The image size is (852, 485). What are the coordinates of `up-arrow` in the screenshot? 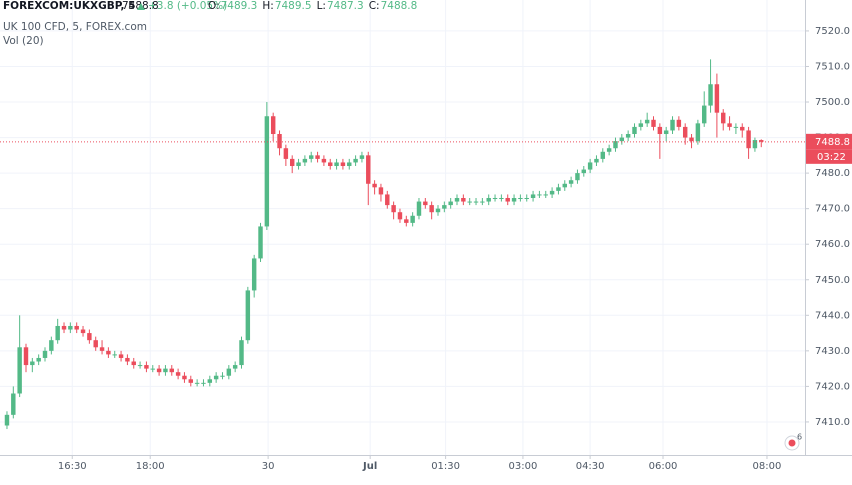 It's located at (141, 6).